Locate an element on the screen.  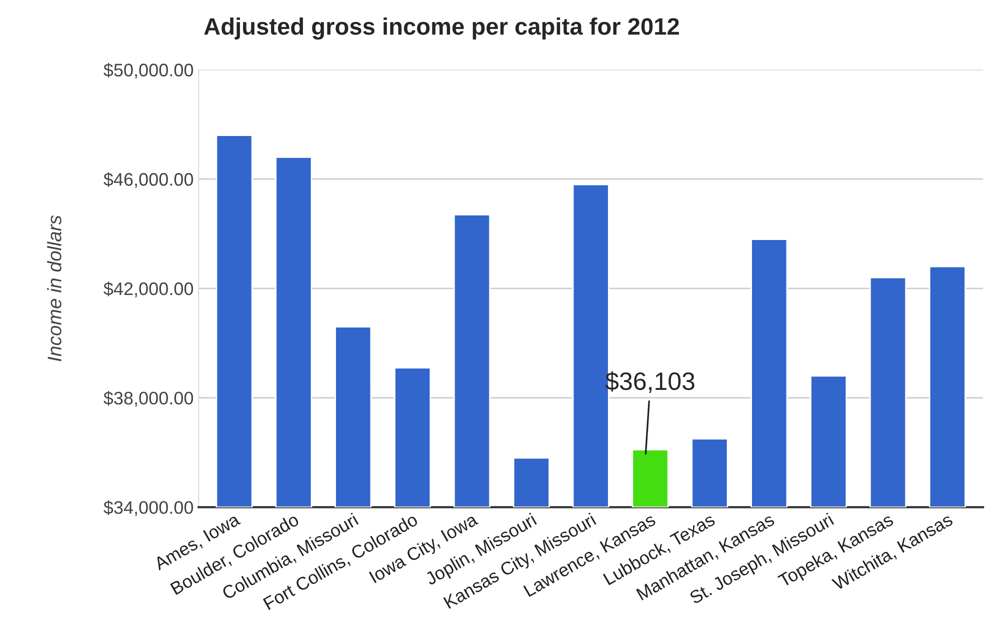
y-tick-label: $34,000.00 is located at coordinates (149, 508).